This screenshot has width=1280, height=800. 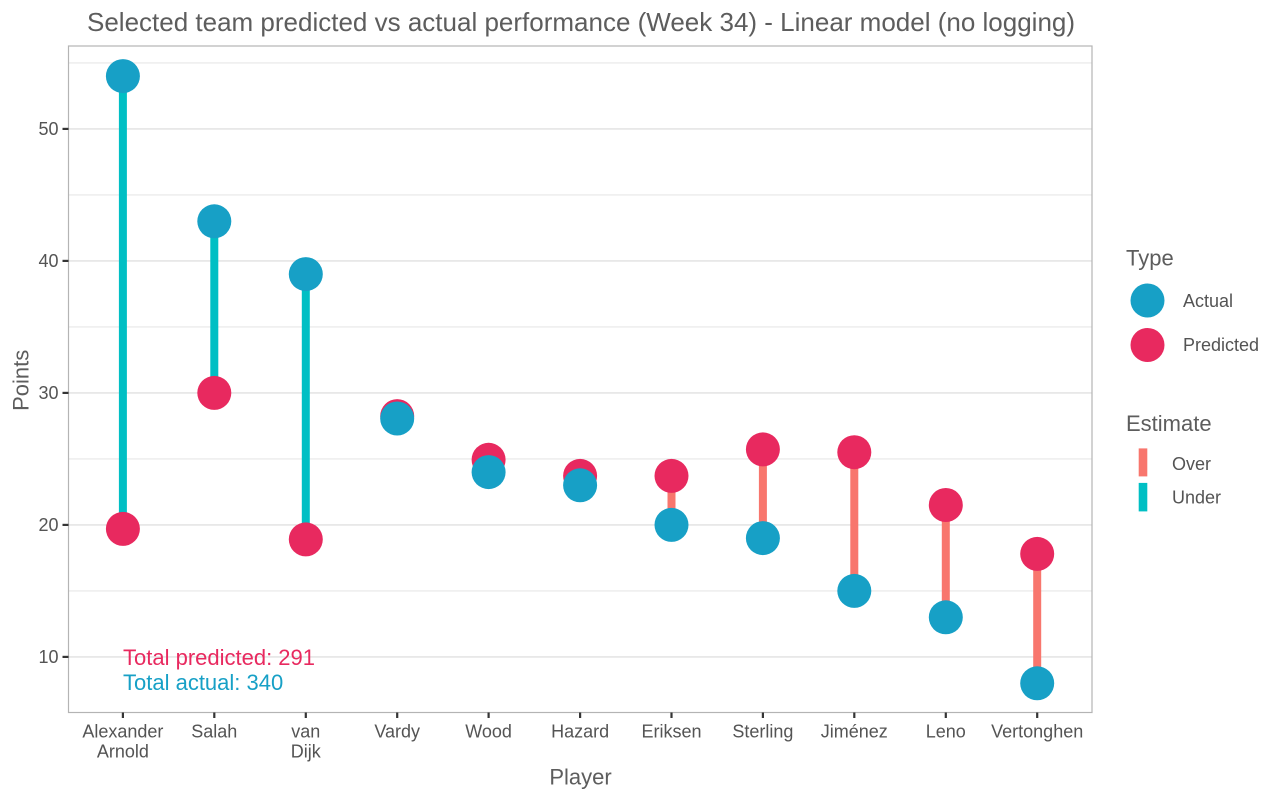 What do you see at coordinates (219, 657) in the screenshot?
I see `svg-text: Total predicted: 291` at bounding box center [219, 657].